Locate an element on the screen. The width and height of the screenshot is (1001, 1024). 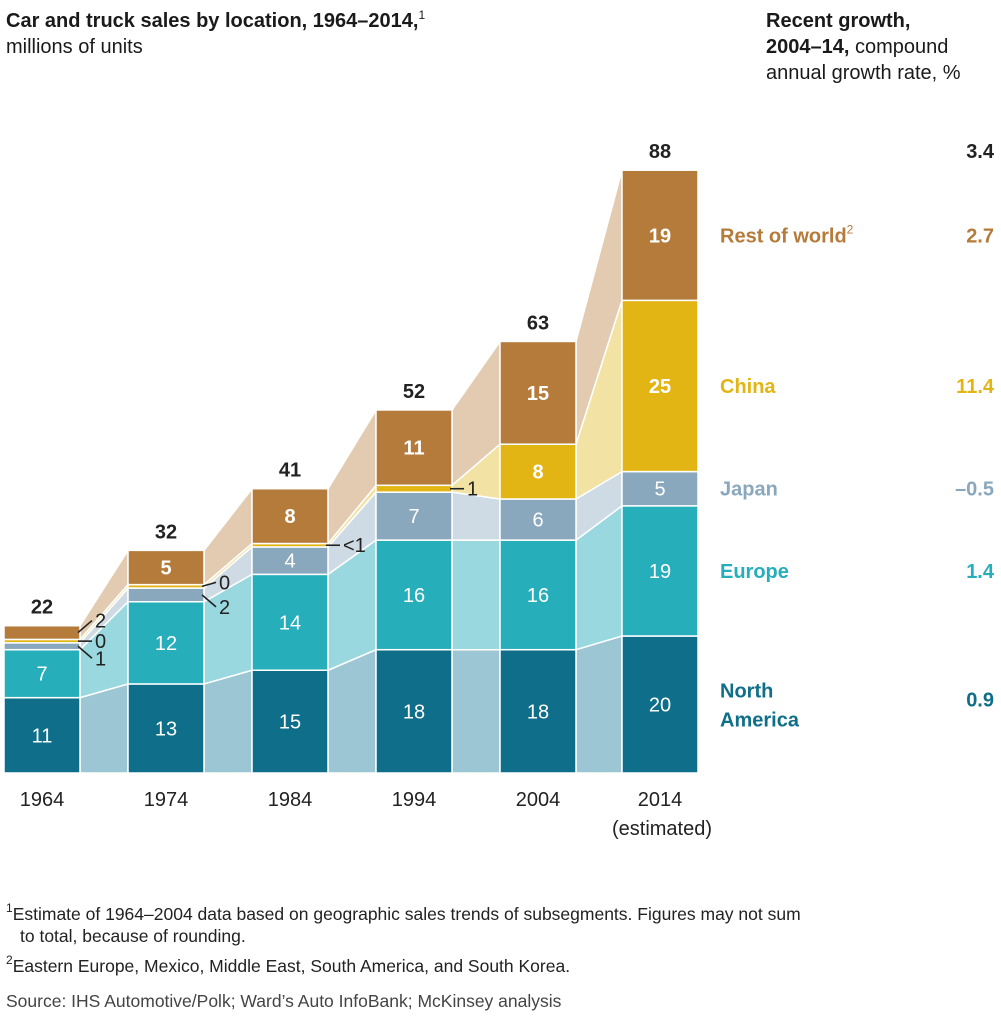
x-tick-label: 1984 is located at coordinates (290, 800).